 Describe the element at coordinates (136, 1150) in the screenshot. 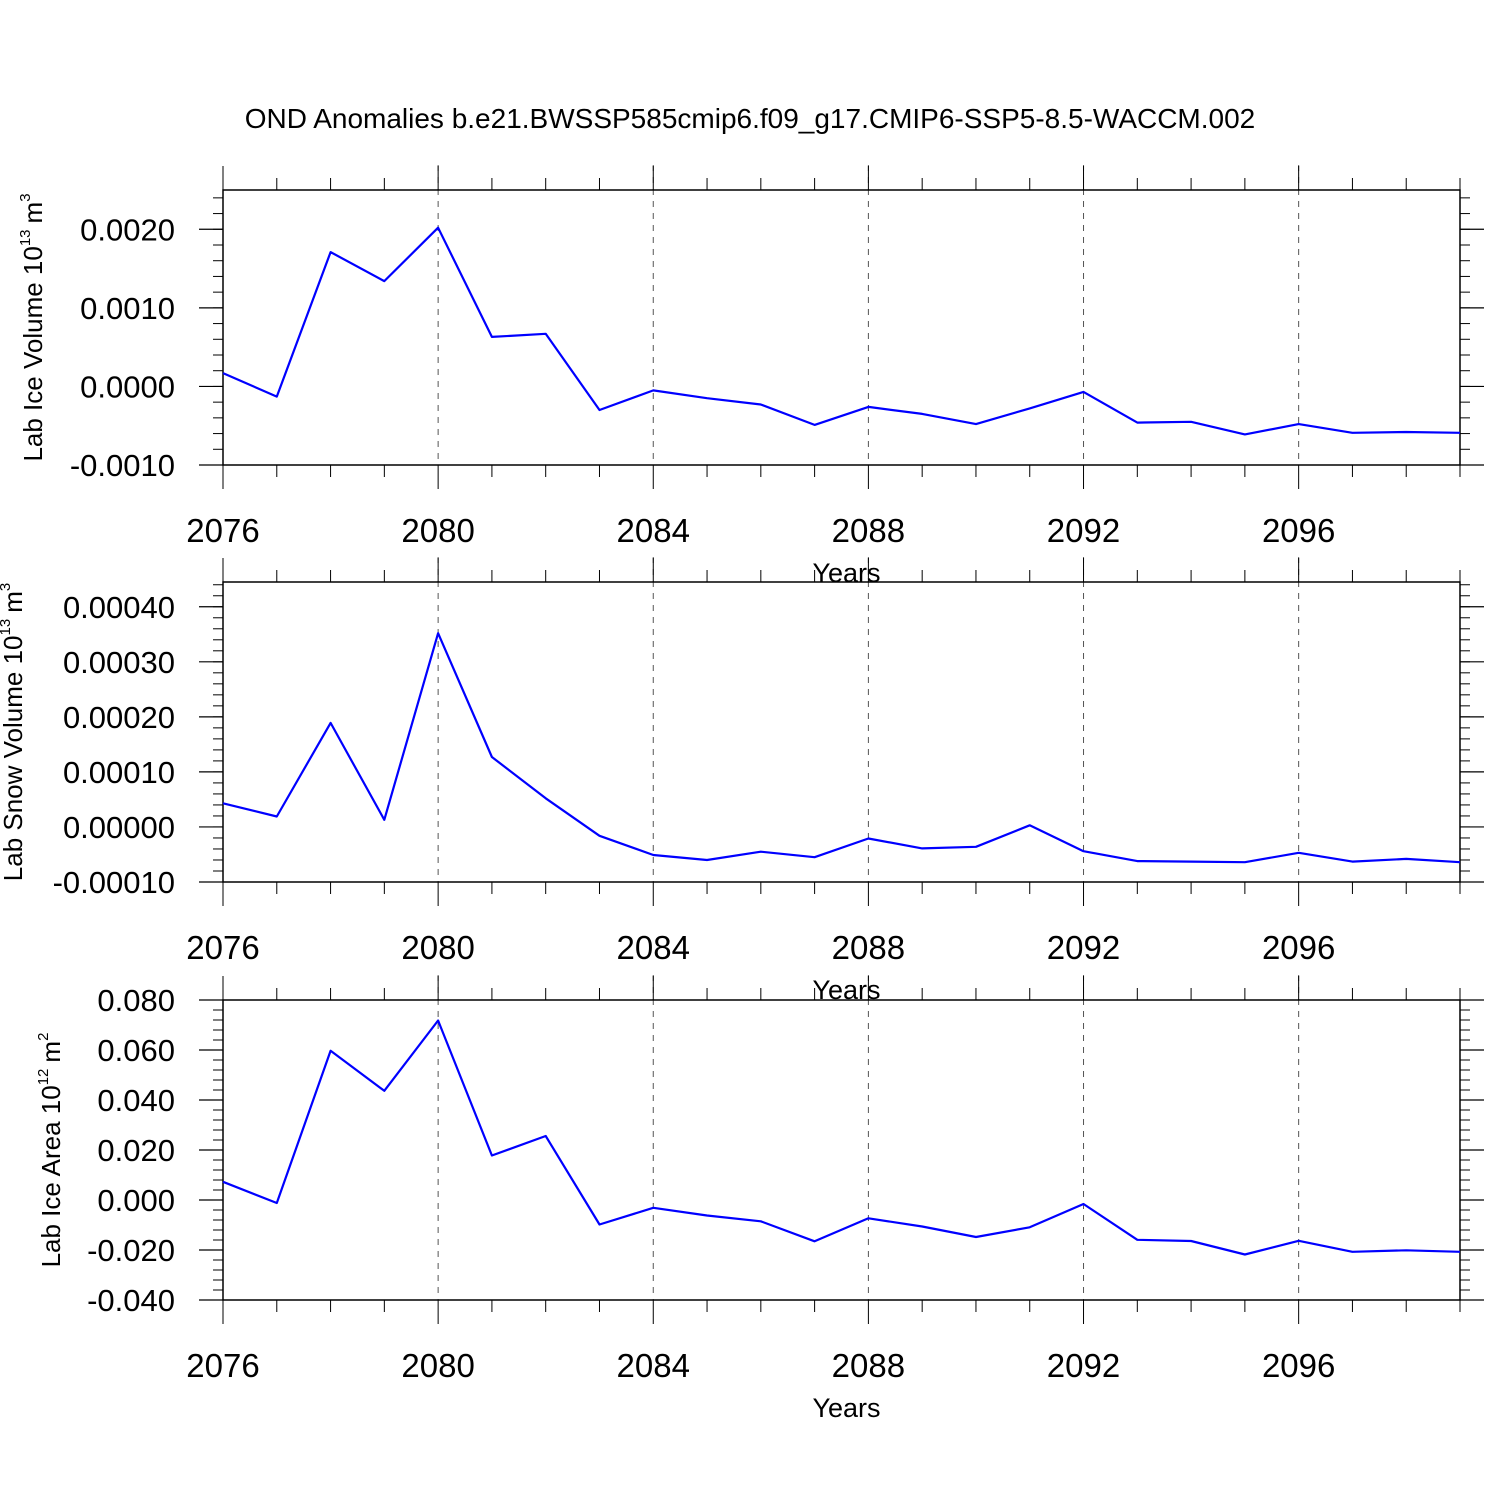

I see `y-tick-label: 0.020` at that location.